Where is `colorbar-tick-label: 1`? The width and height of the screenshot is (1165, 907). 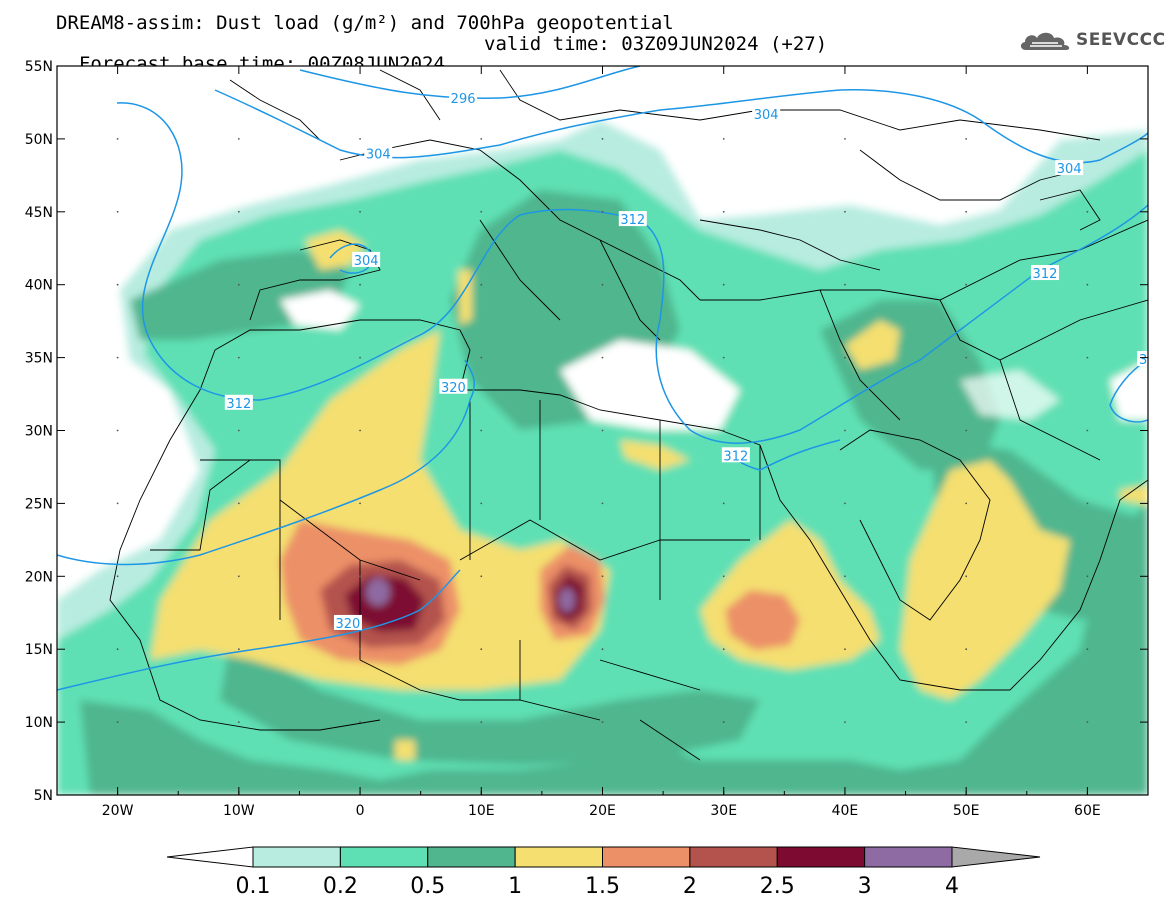 colorbar-tick-label: 1 is located at coordinates (515, 886).